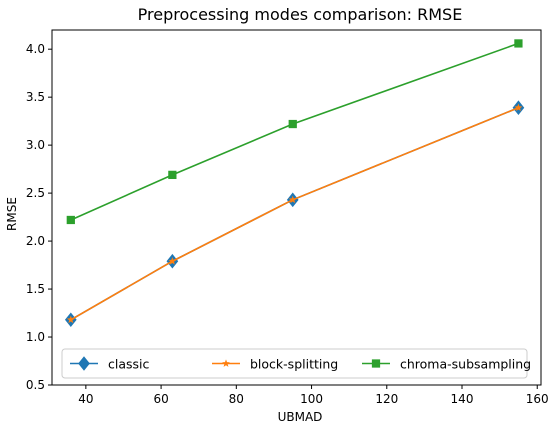  What do you see at coordinates (462, 399) in the screenshot?
I see `x-tick-label: 140` at bounding box center [462, 399].